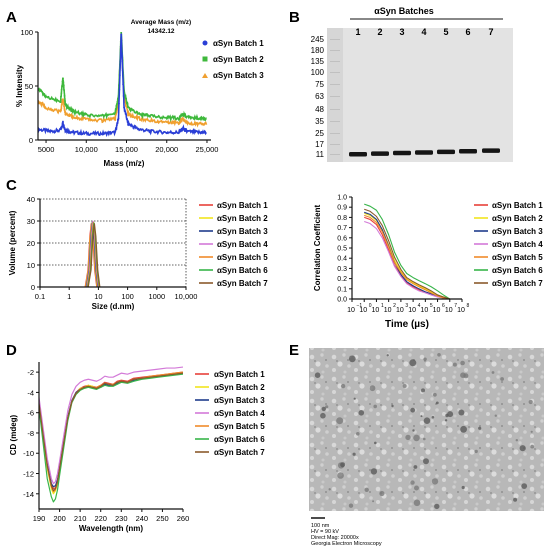  What do you see at coordinates (59, 518) in the screenshot?
I see `panel-d-x-tick-label: 200` at bounding box center [59, 518].